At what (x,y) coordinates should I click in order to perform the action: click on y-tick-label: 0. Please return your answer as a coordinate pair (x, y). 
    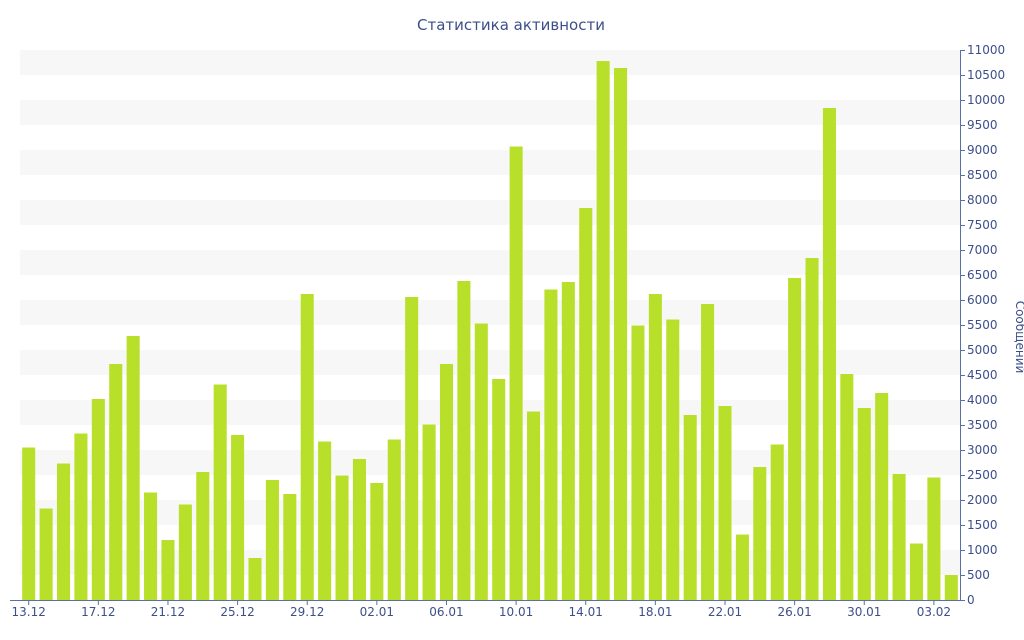
    Looking at the image, I should click on (971, 600).